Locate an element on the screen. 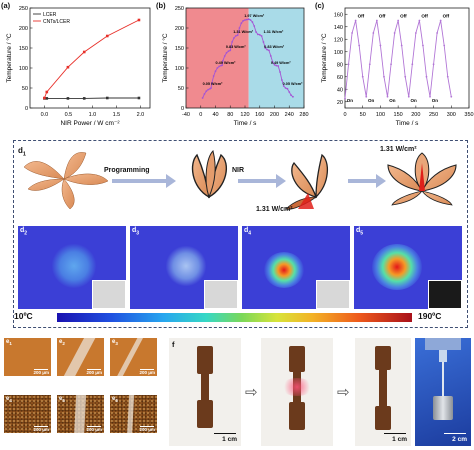  micrograph-e2: e2 200 μm is located at coordinates (80, 357).